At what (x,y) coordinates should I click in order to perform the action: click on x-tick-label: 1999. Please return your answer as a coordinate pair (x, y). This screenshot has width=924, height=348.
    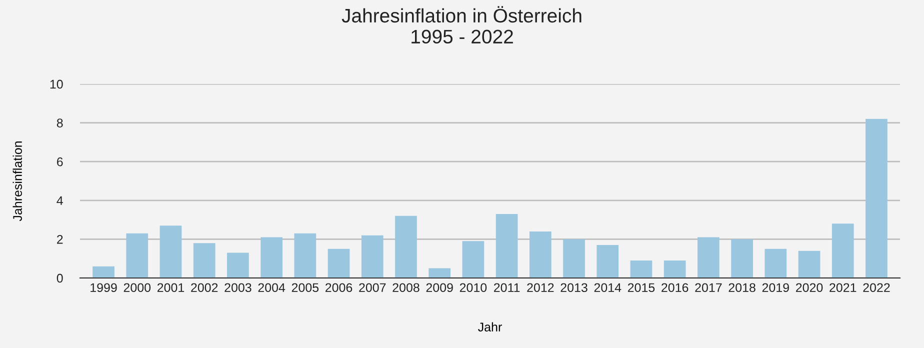
    Looking at the image, I should click on (103, 287).